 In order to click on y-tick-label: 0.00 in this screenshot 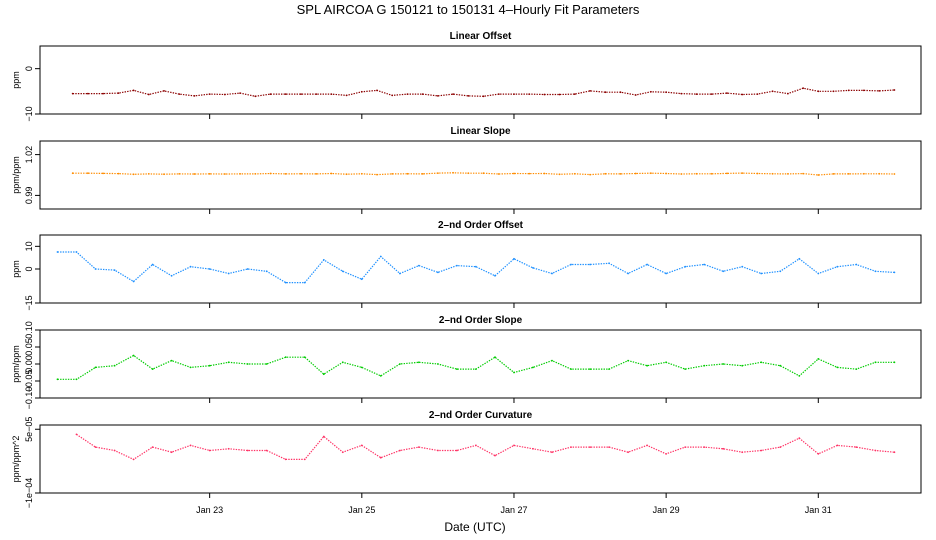, I will do `click(29, 364)`.